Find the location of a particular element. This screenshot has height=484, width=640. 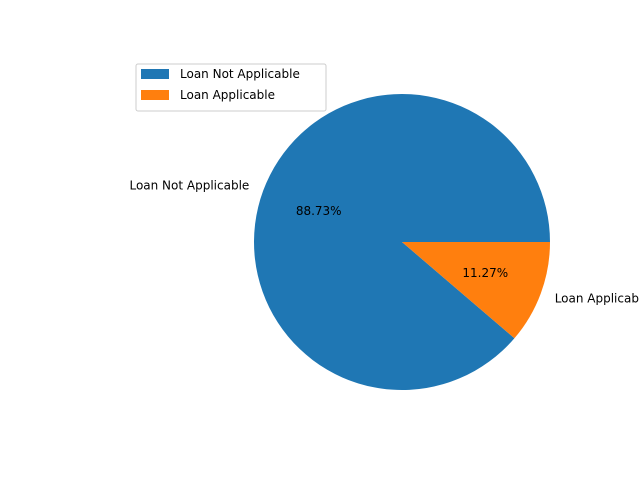

legend-frame is located at coordinates (231, 87).